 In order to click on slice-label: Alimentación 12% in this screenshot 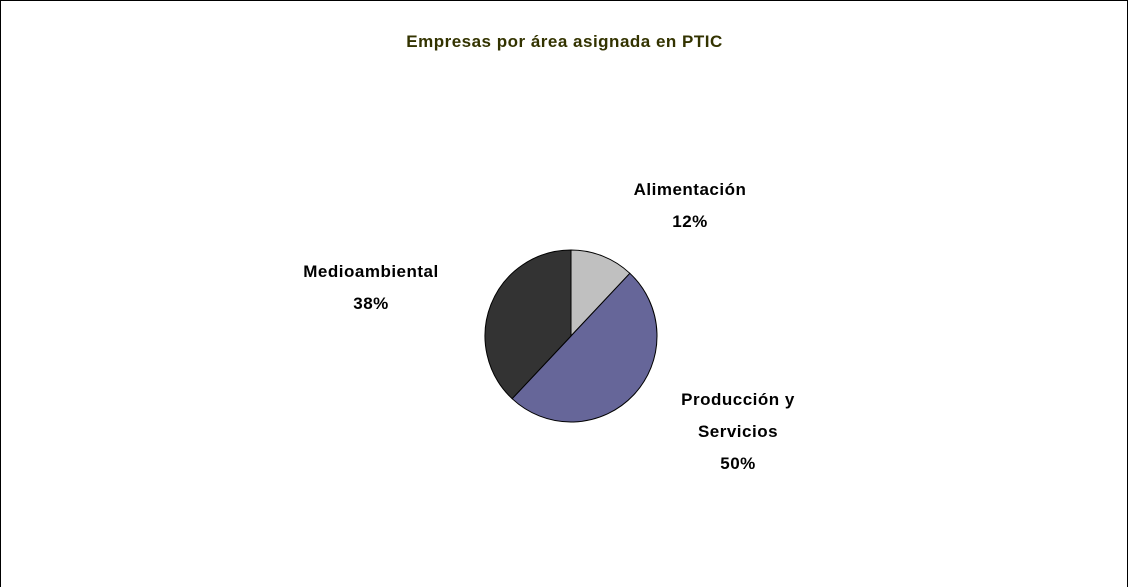, I will do `click(690, 206)`.